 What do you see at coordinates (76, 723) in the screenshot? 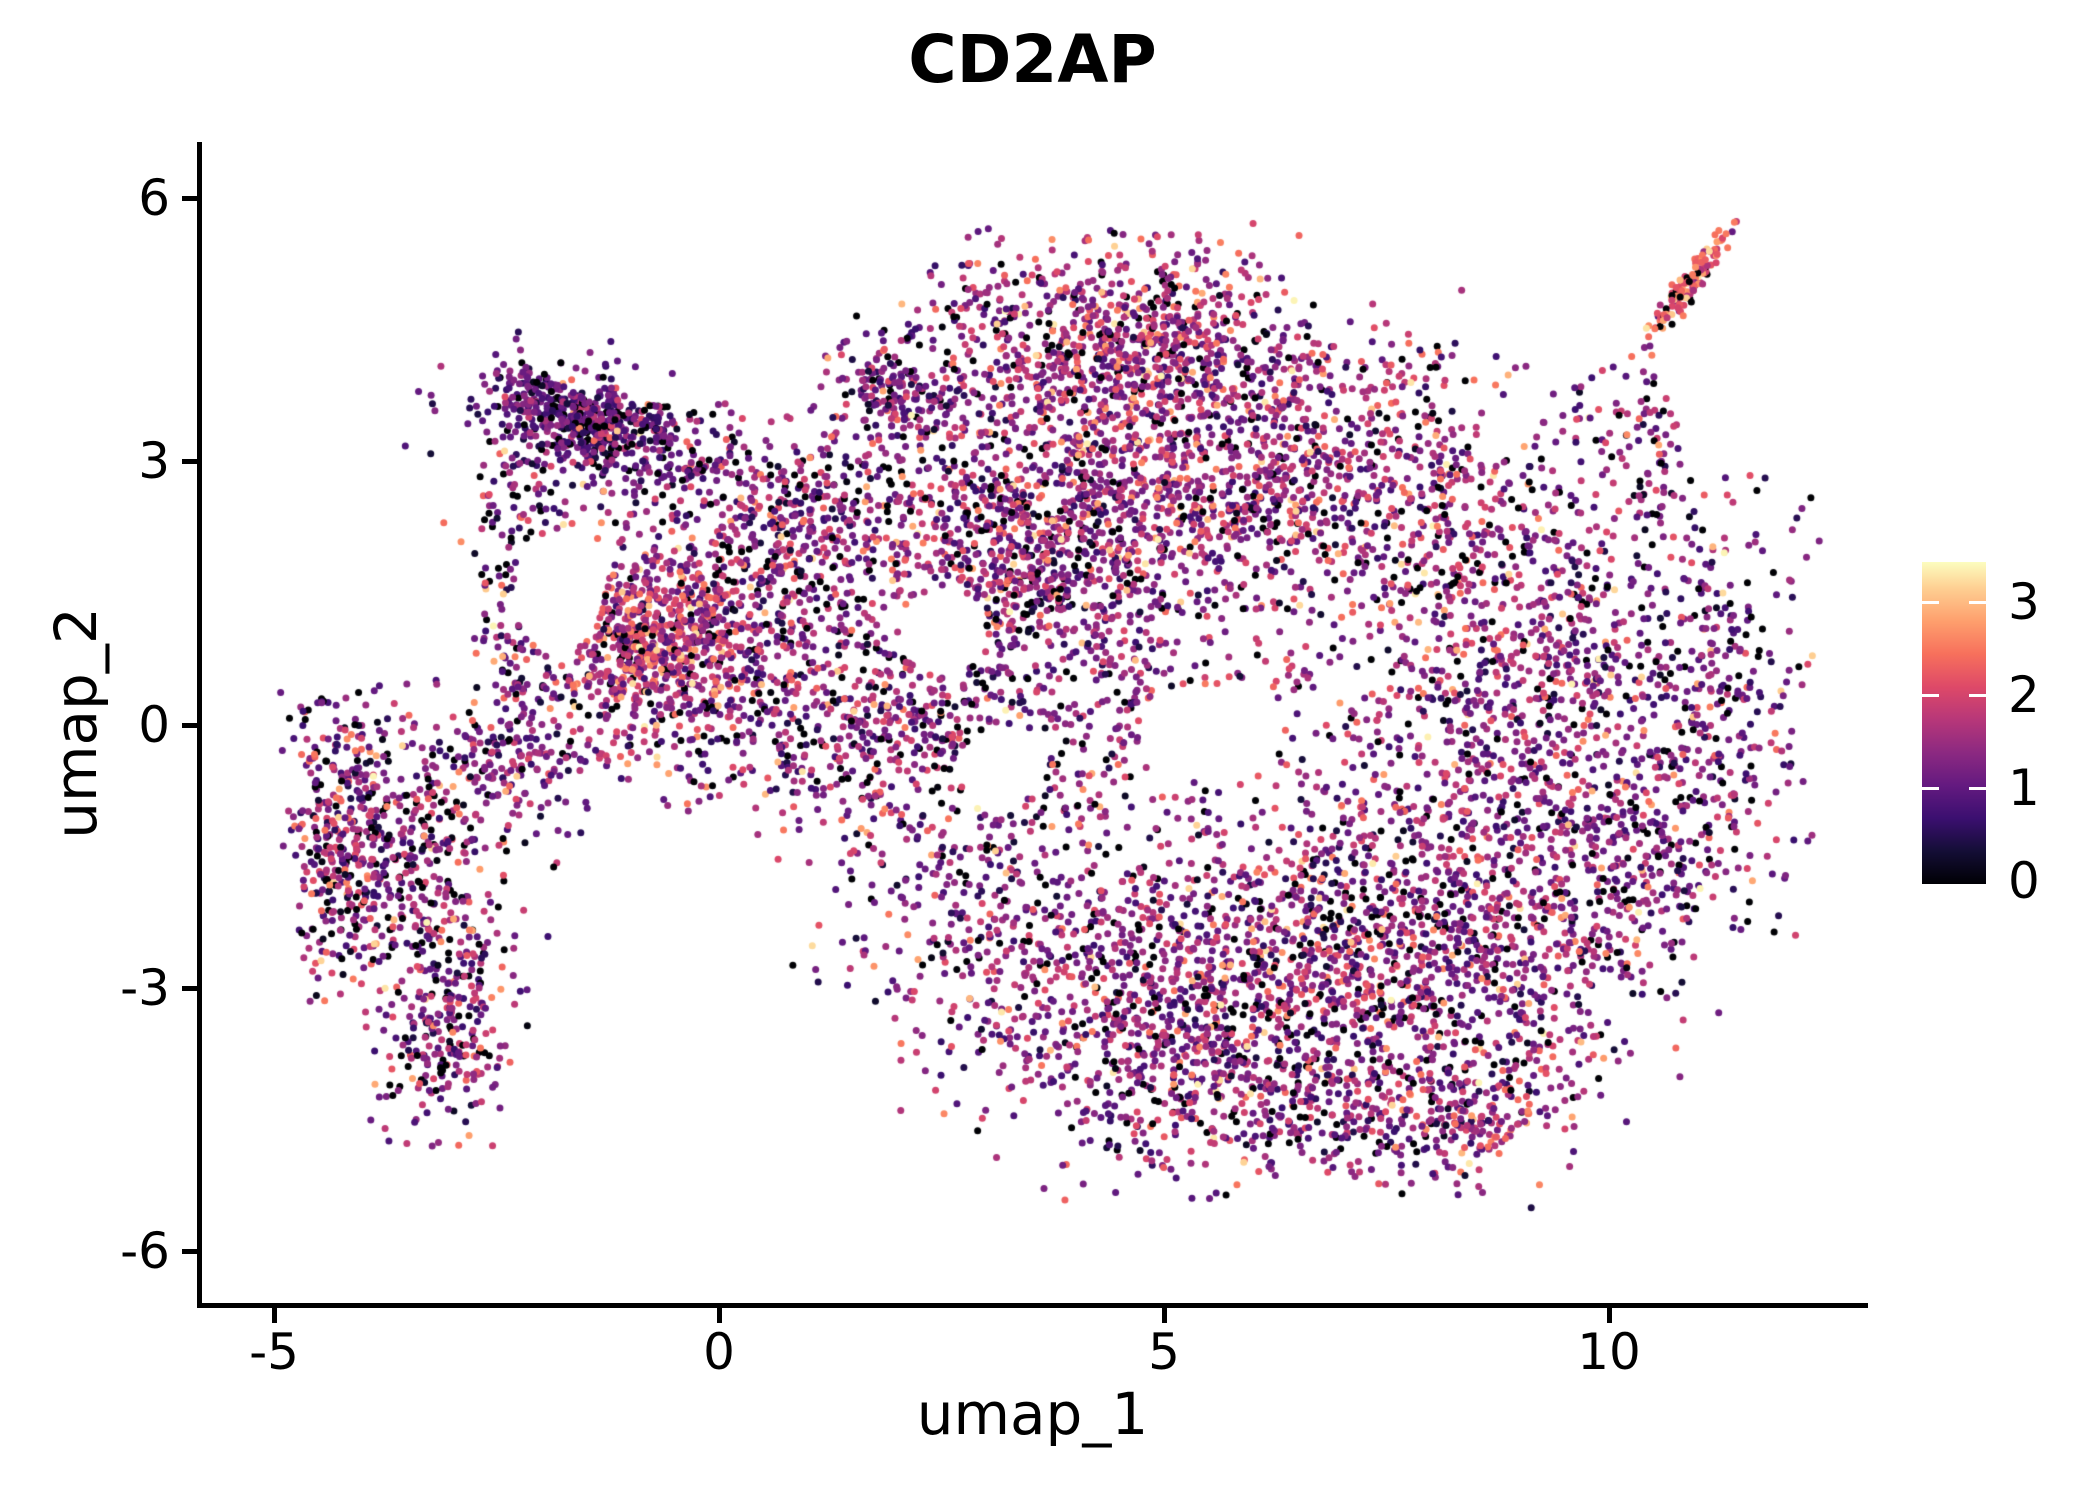
I see `y-axis-title: umap_2` at bounding box center [76, 723].